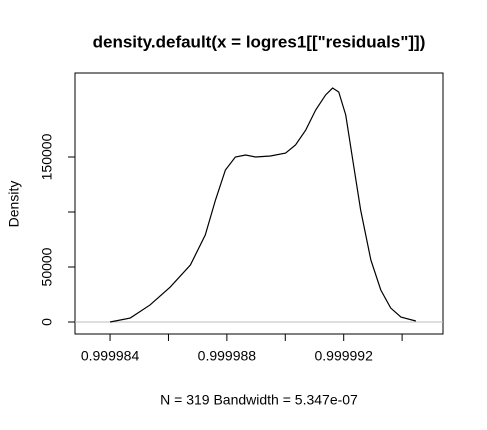  What do you see at coordinates (110, 356) in the screenshot?
I see `x-tick-label: 0.999984` at bounding box center [110, 356].